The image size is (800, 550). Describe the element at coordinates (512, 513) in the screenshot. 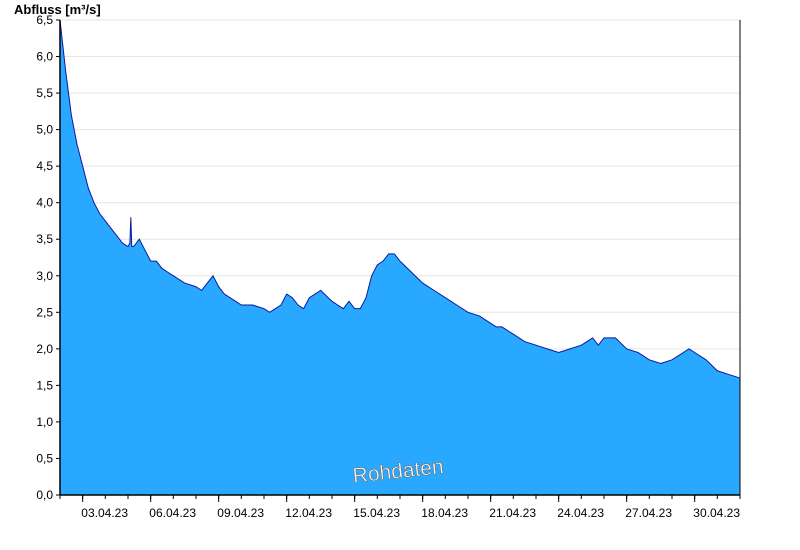

I see `x-tick-label: 21.04.23` at that location.